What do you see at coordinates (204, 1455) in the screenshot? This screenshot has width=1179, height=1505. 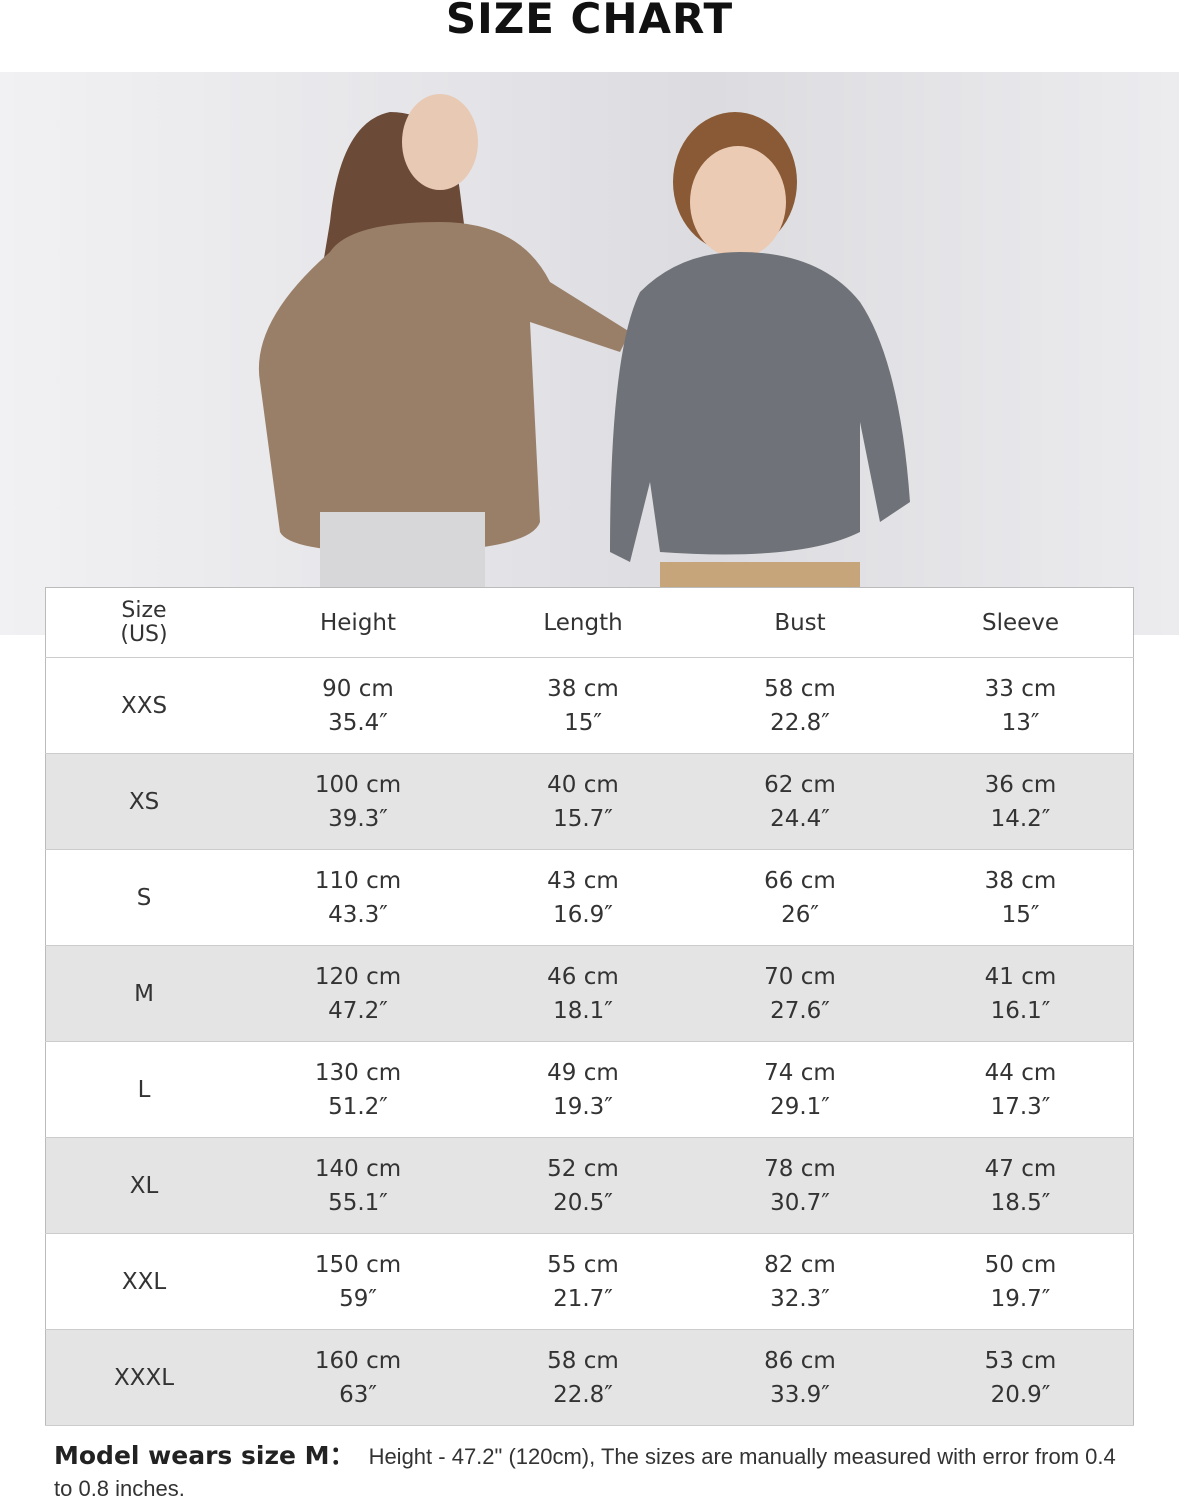 I see `model-note-label: Model wears size M：` at bounding box center [204, 1455].